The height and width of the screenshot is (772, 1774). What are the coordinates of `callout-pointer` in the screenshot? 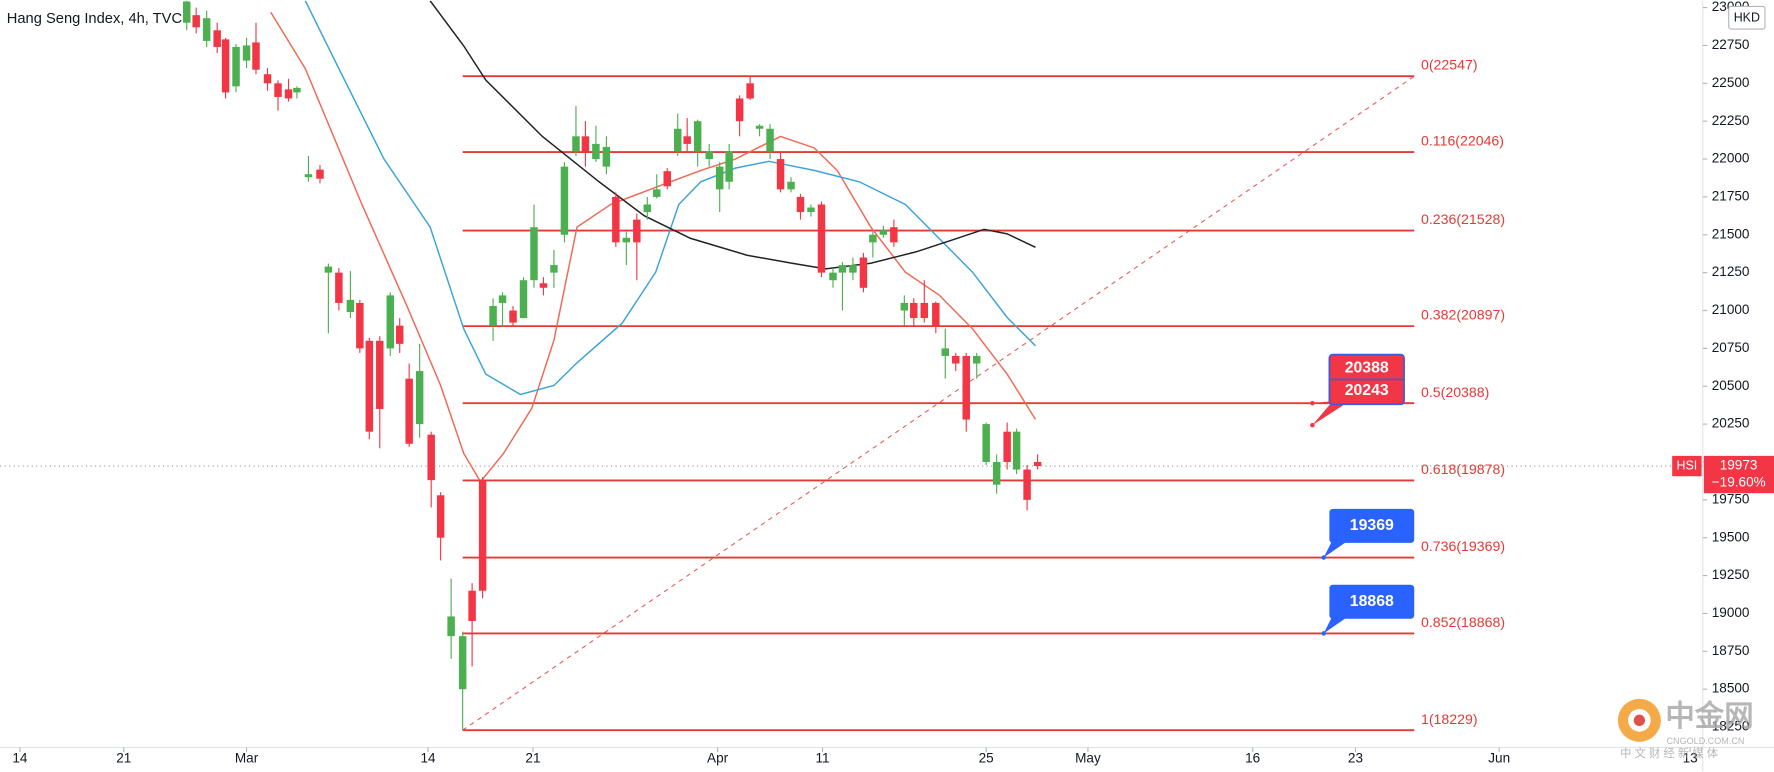 It's located at (1331, 413).